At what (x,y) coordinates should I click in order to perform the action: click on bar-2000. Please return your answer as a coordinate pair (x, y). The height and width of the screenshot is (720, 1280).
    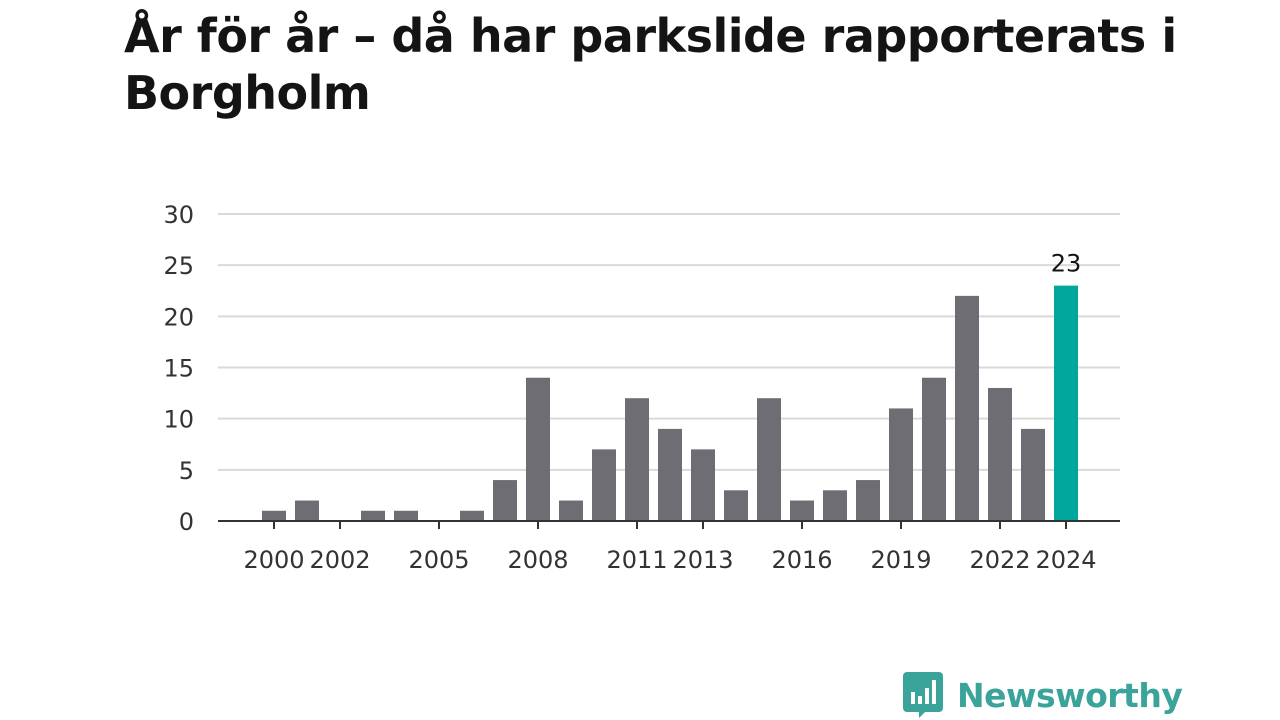
    Looking at the image, I should click on (274, 515).